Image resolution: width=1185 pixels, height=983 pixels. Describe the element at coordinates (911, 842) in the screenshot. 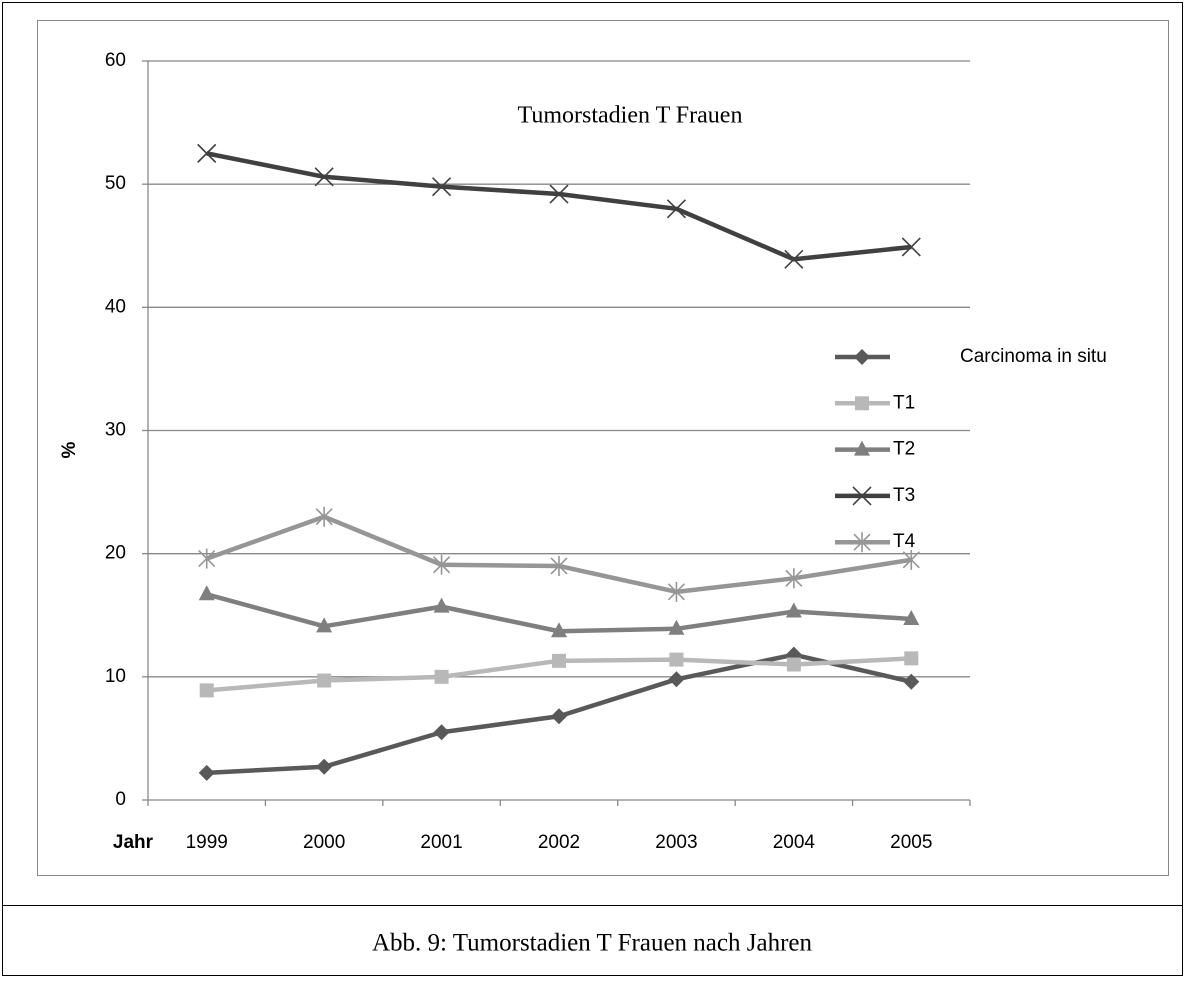

I see `x-tick-label: 2005` at that location.